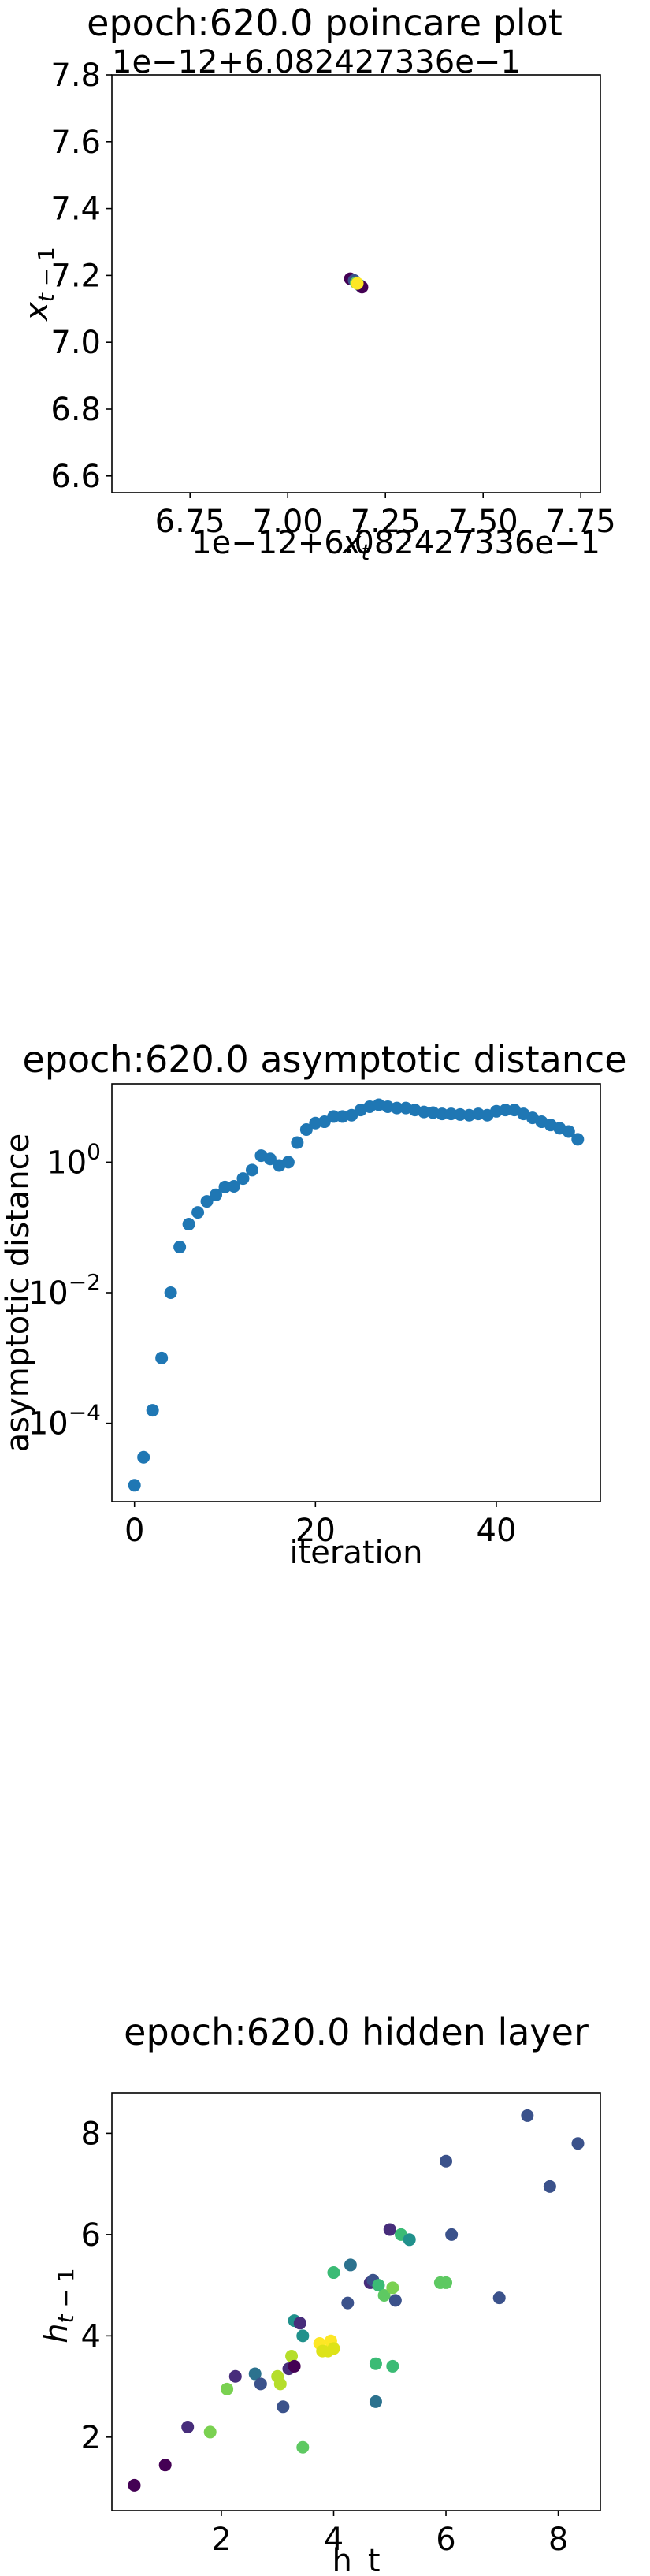 The width and height of the screenshot is (650, 2576). What do you see at coordinates (96, 2286) in the screenshot?
I see `hidden-layer-y-ticks: 2 4 6 8` at bounding box center [96, 2286].